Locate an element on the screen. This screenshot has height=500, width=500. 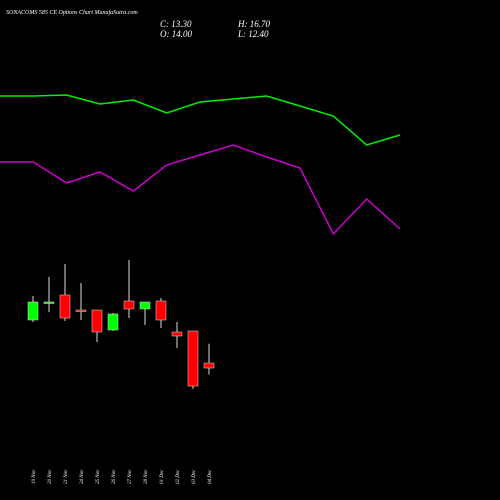
high-label: H: 16.70 is located at coordinates (253, 24).